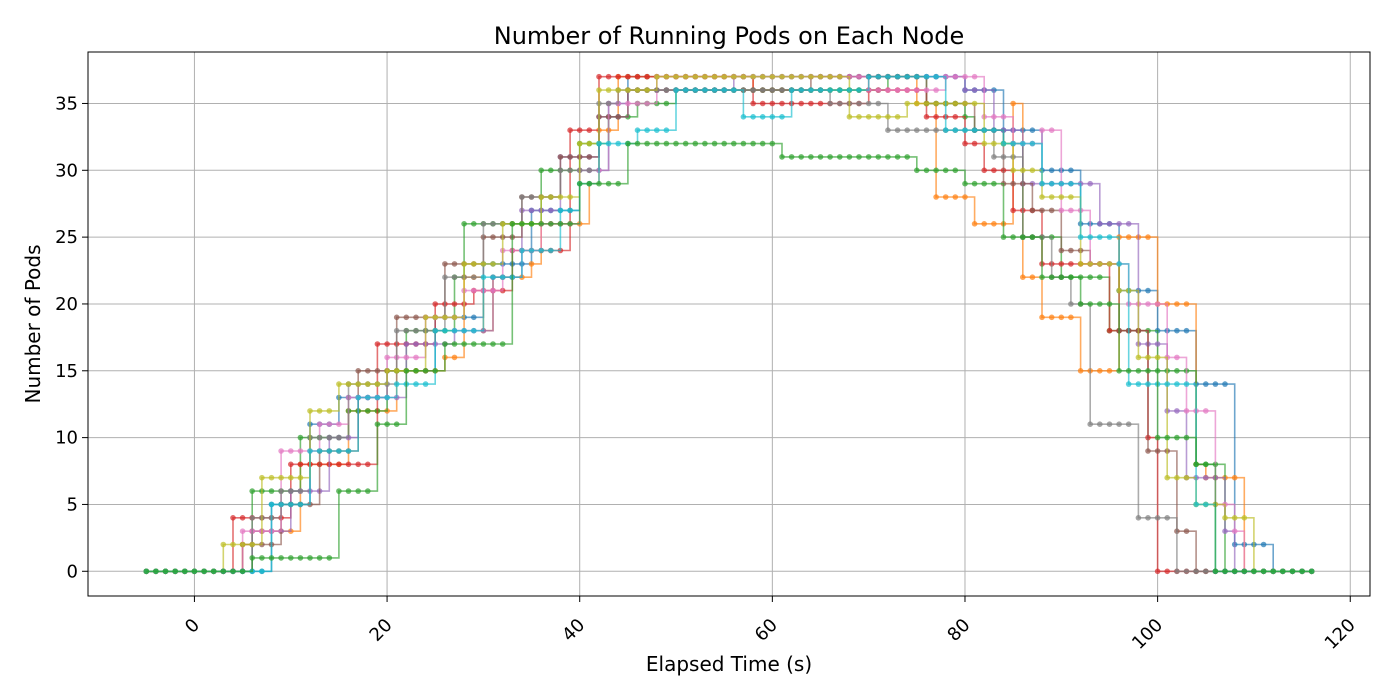  What do you see at coordinates (66, 304) in the screenshot?
I see `y-tick-label: 20` at bounding box center [66, 304].